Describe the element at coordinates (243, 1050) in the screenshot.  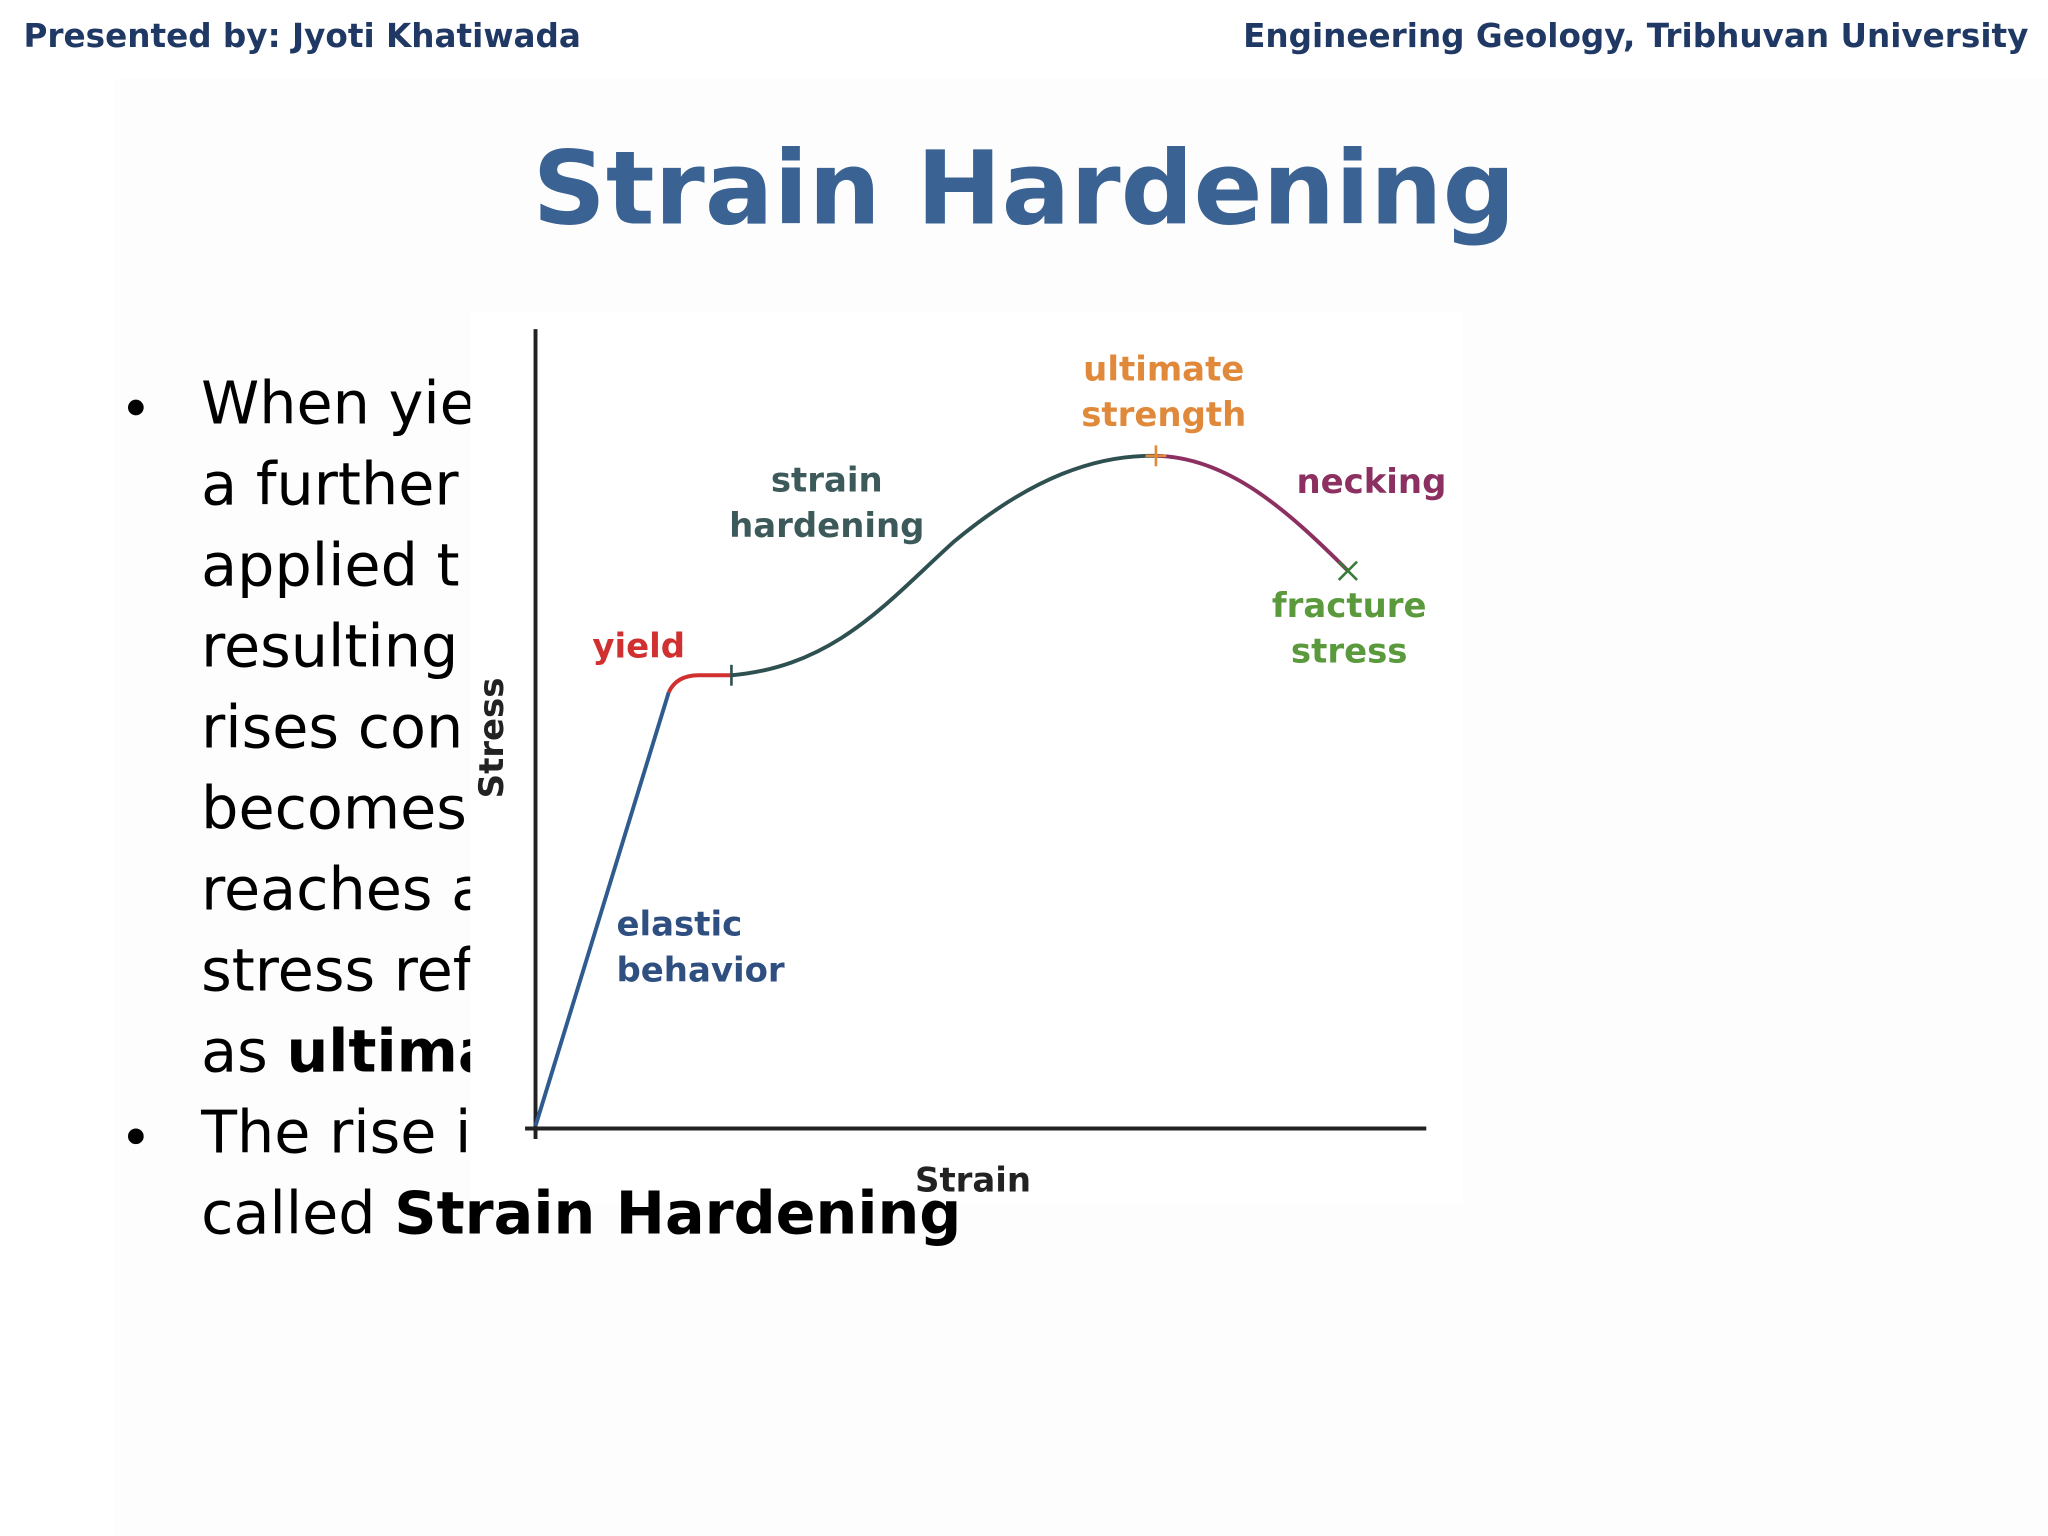
I see `line-text: as` at that location.